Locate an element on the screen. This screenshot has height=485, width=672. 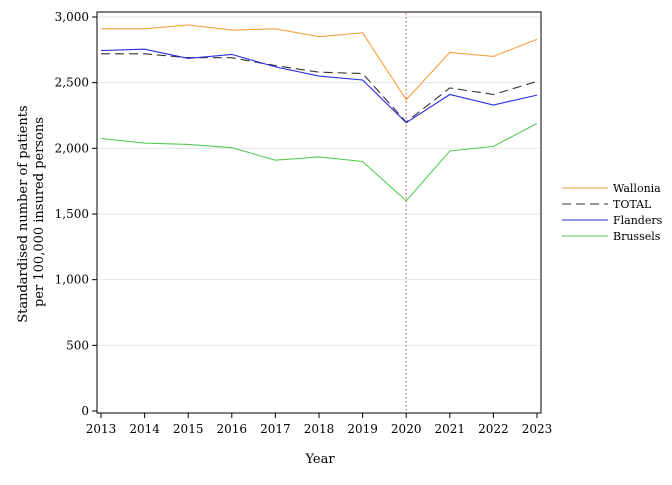
series-line-wallonia is located at coordinates (319, 62).